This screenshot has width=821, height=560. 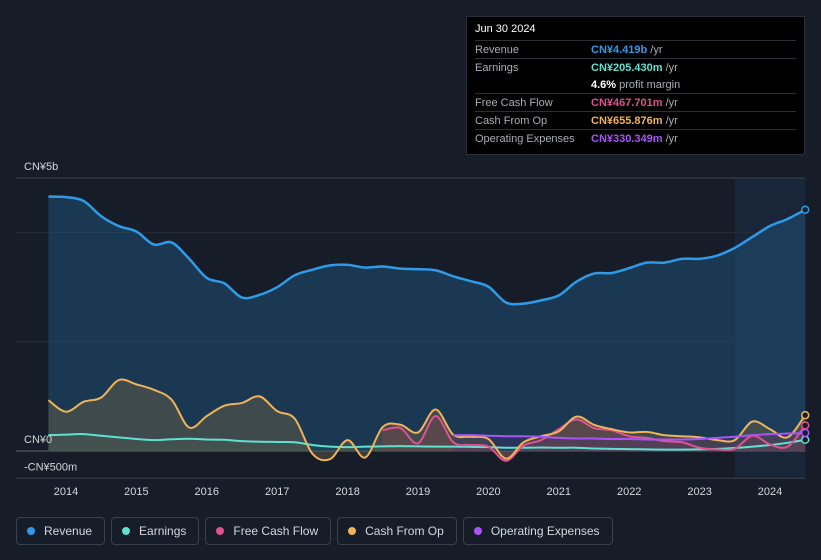 I want to click on tooltip-row-opex: Operating Expenses CN¥330.349m /yr, so click(x=635, y=138).